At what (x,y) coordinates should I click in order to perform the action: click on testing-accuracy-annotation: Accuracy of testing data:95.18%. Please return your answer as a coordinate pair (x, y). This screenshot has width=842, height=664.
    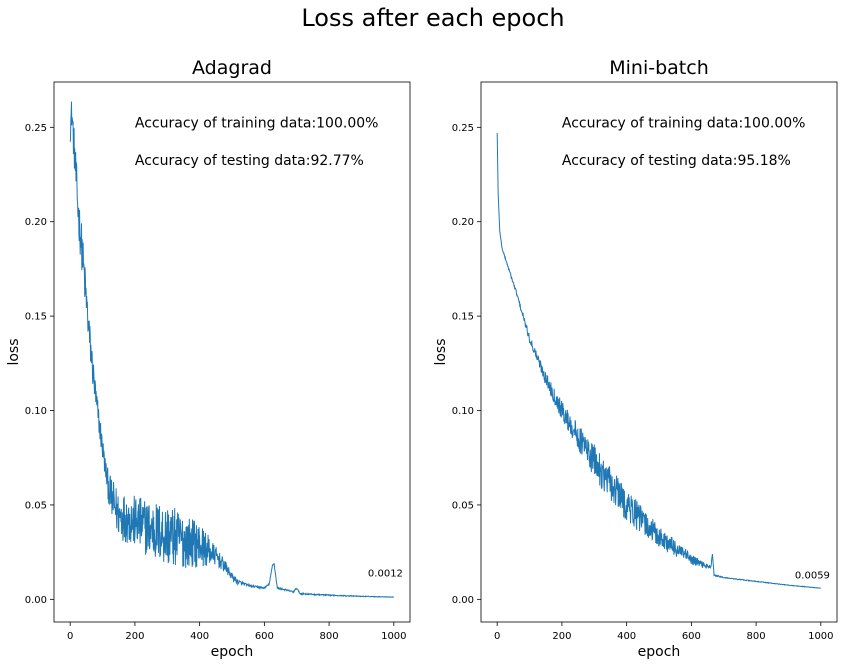
    Looking at the image, I should click on (676, 161).